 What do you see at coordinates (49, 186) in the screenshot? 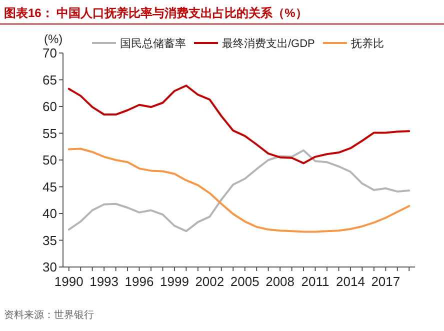
I see `y-tick-label: 45` at bounding box center [49, 186].